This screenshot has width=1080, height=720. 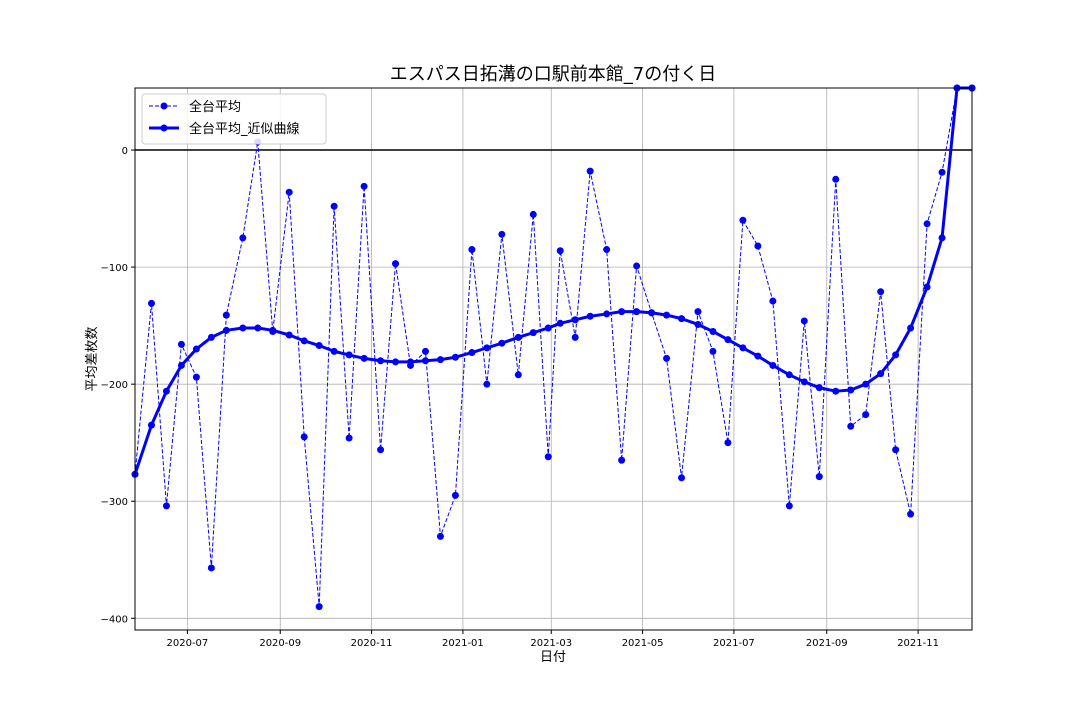 I want to click on y-axis-title: 平均差枚数, so click(x=92, y=358).